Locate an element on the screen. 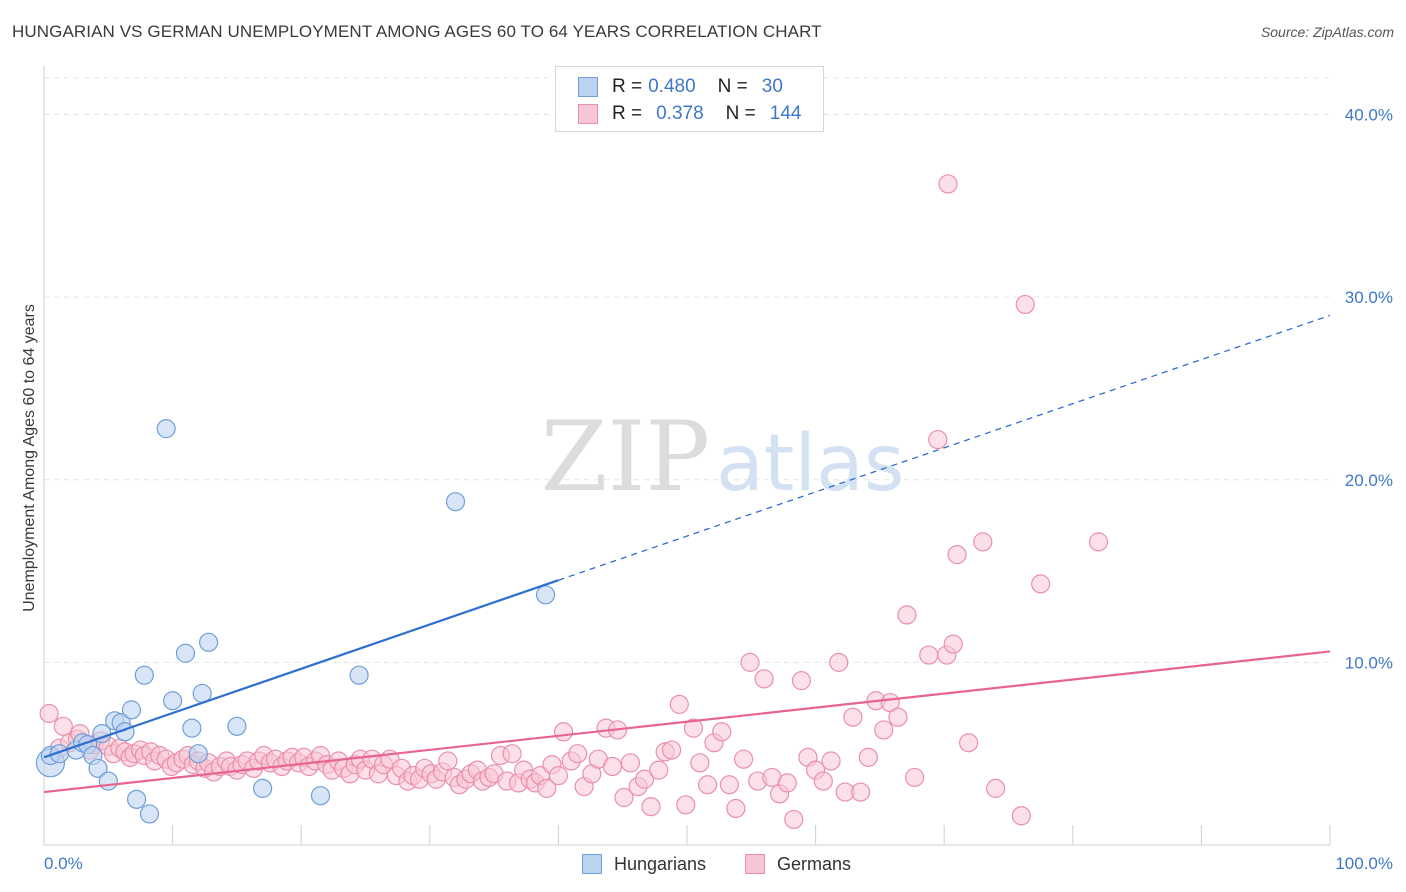 The image size is (1406, 892). watermark-zip: ZIP is located at coordinates (625, 457).